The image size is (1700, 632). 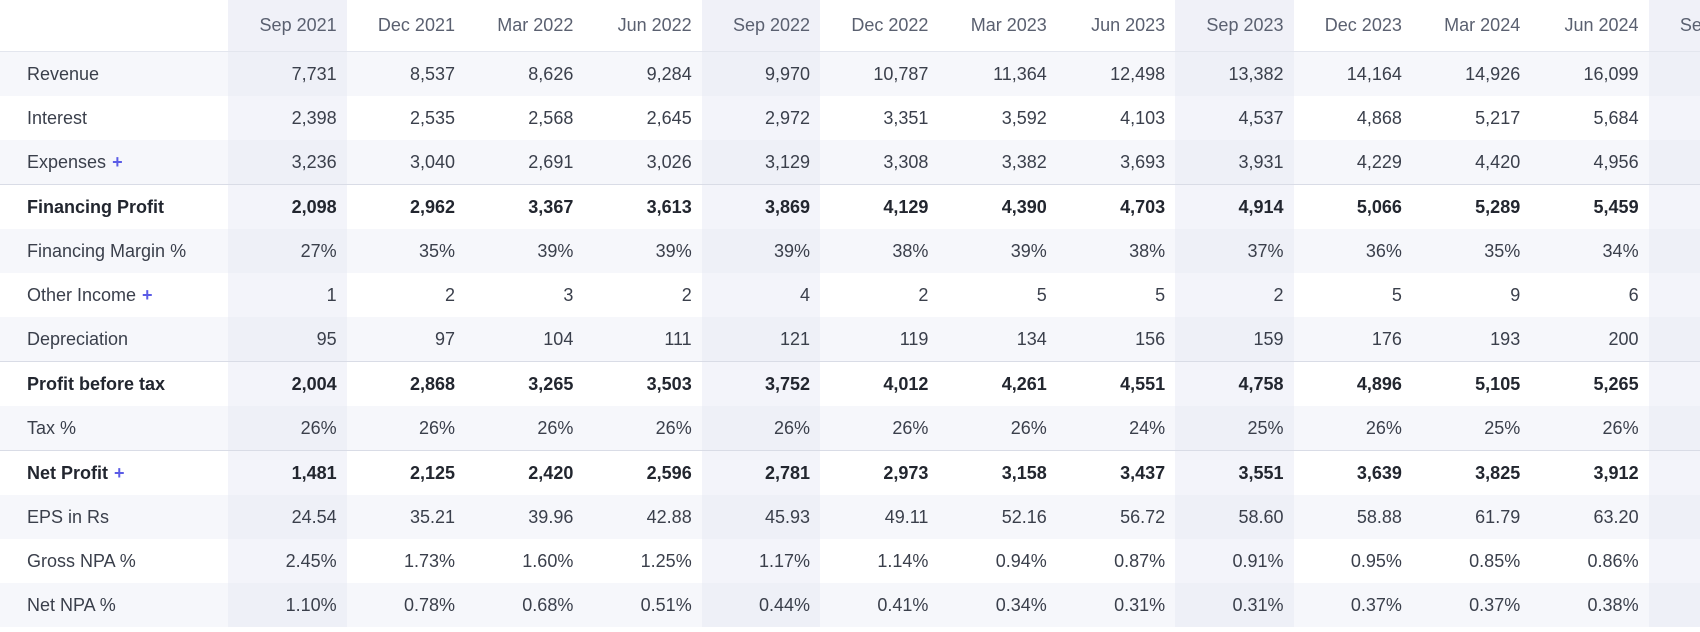 I want to click on value-cell: 2,568, so click(x=524, y=118).